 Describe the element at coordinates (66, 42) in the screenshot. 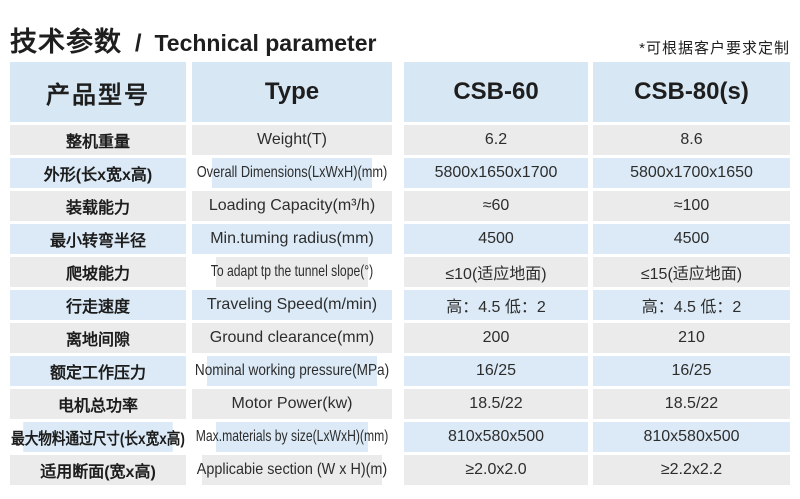

I see `page-title-cn: 技术参数` at that location.